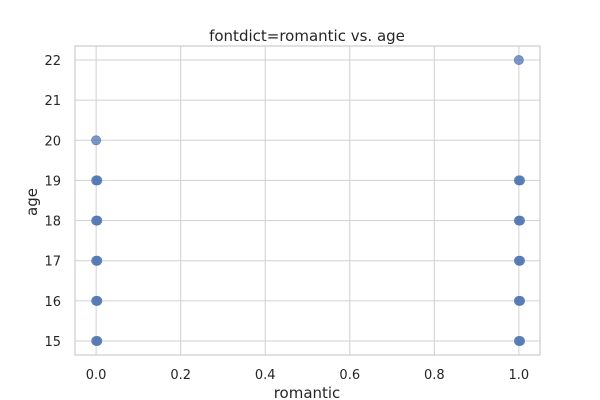 The image size is (600, 400). I want to click on chart-title: fontdict=romantic vs. age, so click(307, 36).